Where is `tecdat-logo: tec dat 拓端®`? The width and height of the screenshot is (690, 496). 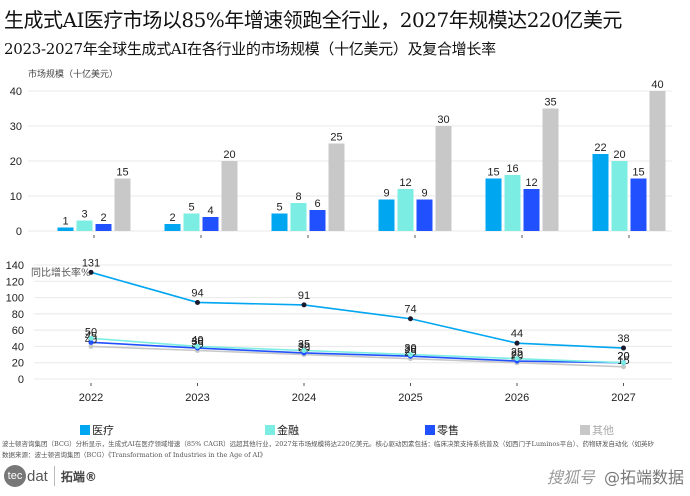 tecdat-logo: tec dat 拓端® is located at coordinates (50, 476).